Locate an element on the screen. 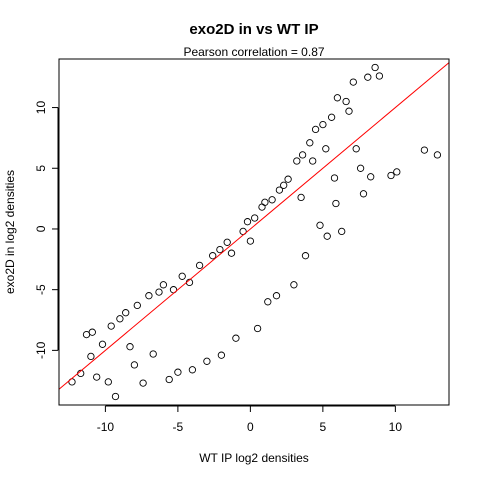  chart-title: exo2D in vs WT IP is located at coordinates (253, 29).